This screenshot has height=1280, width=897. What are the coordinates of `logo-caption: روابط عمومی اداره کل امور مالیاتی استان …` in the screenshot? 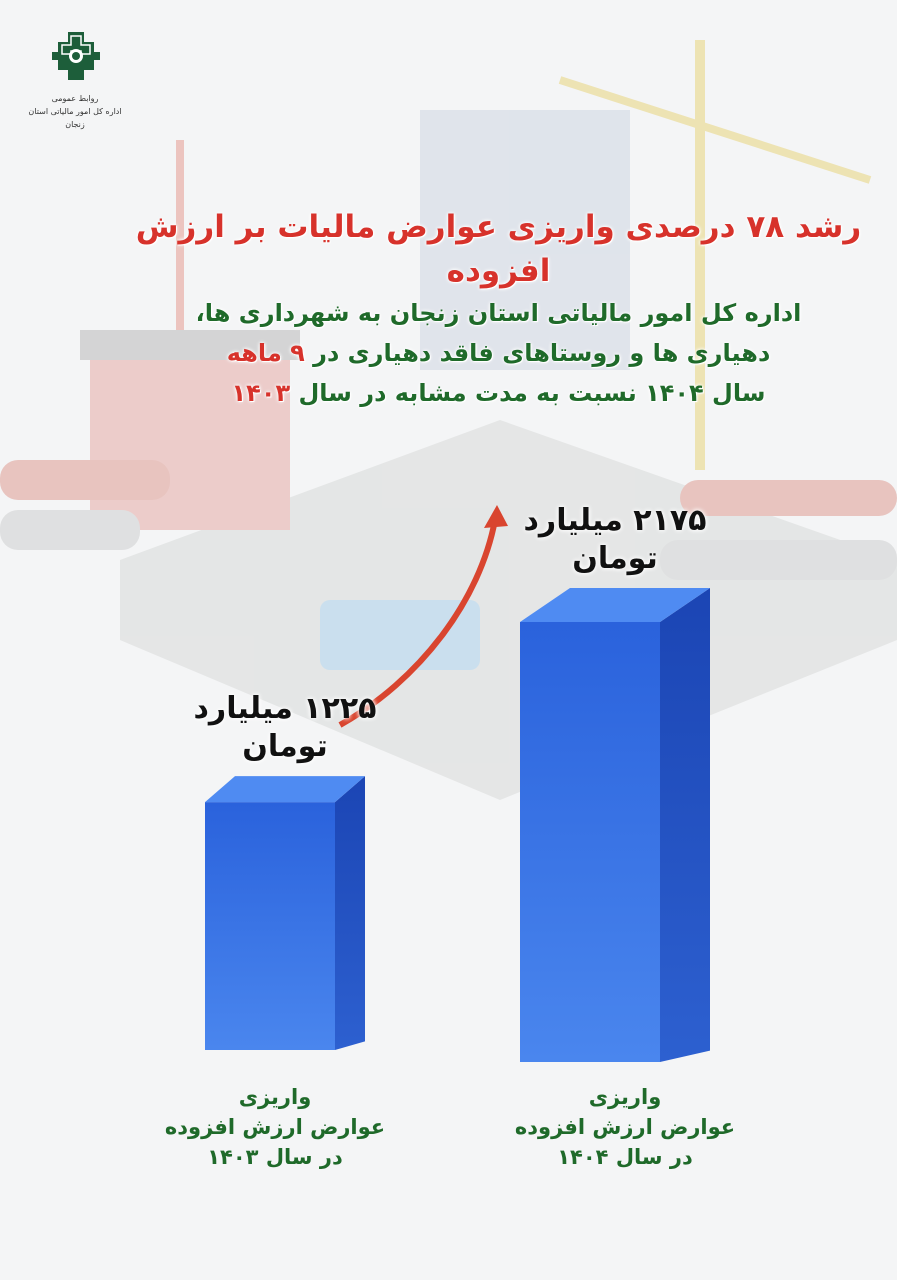 It's located at (75, 111).